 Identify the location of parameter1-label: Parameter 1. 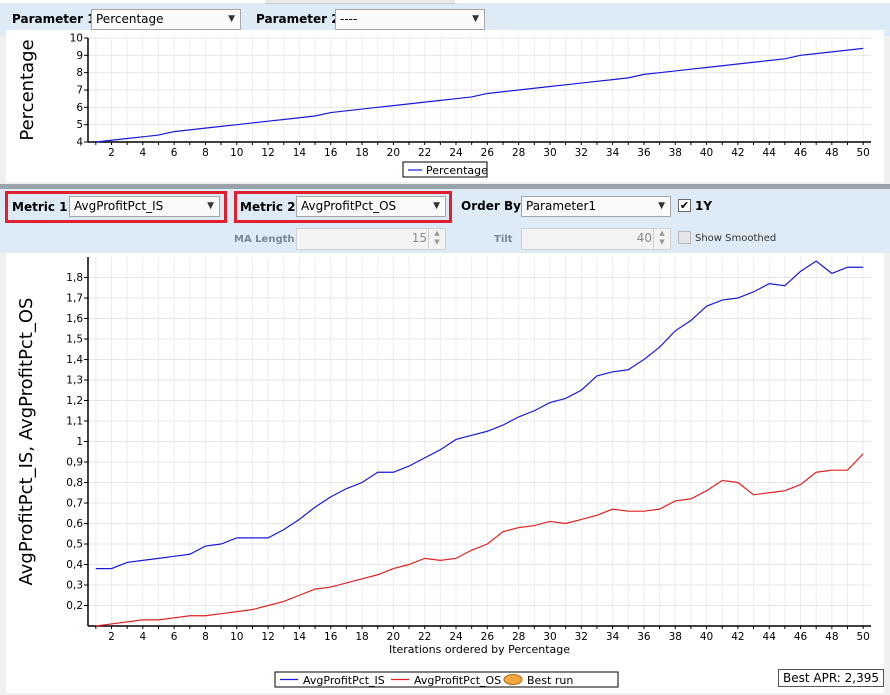
(54, 19).